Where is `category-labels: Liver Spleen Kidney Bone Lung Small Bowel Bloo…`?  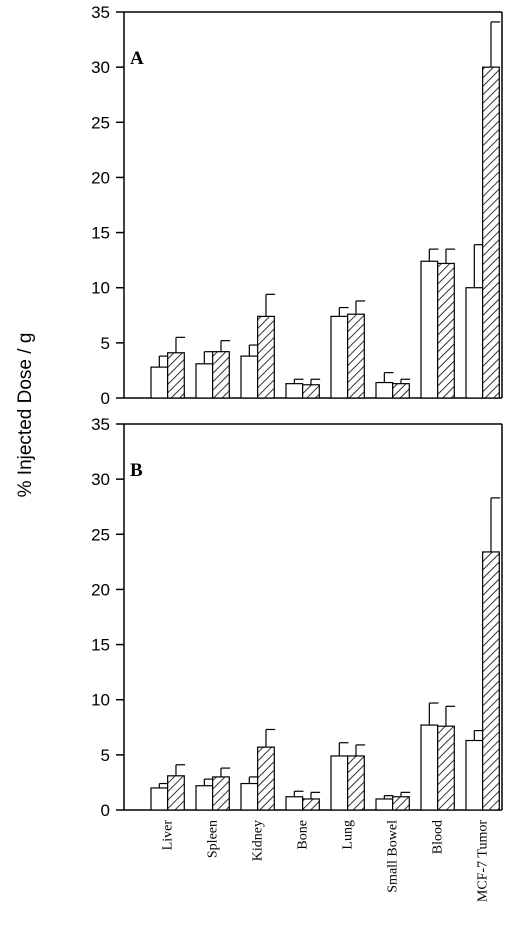
category-labels: Liver Spleen Kidney Bone Lung Small Bowel Bloo… is located at coordinates (326, 861).